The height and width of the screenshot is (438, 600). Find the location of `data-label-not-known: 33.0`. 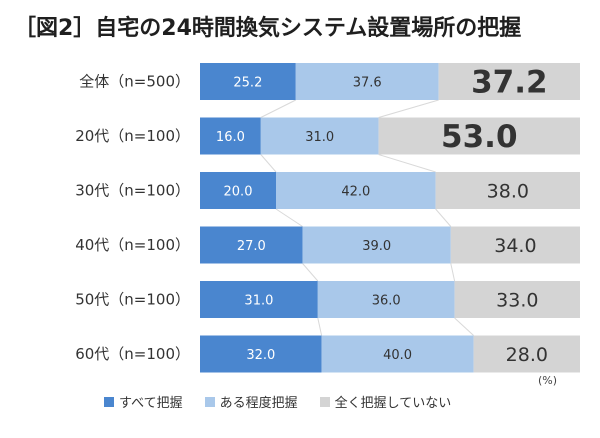

data-label-not-known: 33.0 is located at coordinates (517, 301).